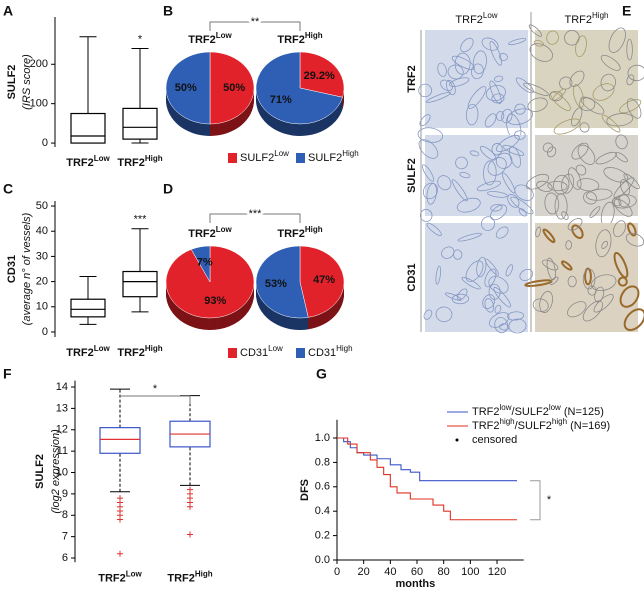 This screenshot has width=644, height=591. What do you see at coordinates (415, 584) in the screenshot?
I see `x-axis-label: months` at bounding box center [415, 584].